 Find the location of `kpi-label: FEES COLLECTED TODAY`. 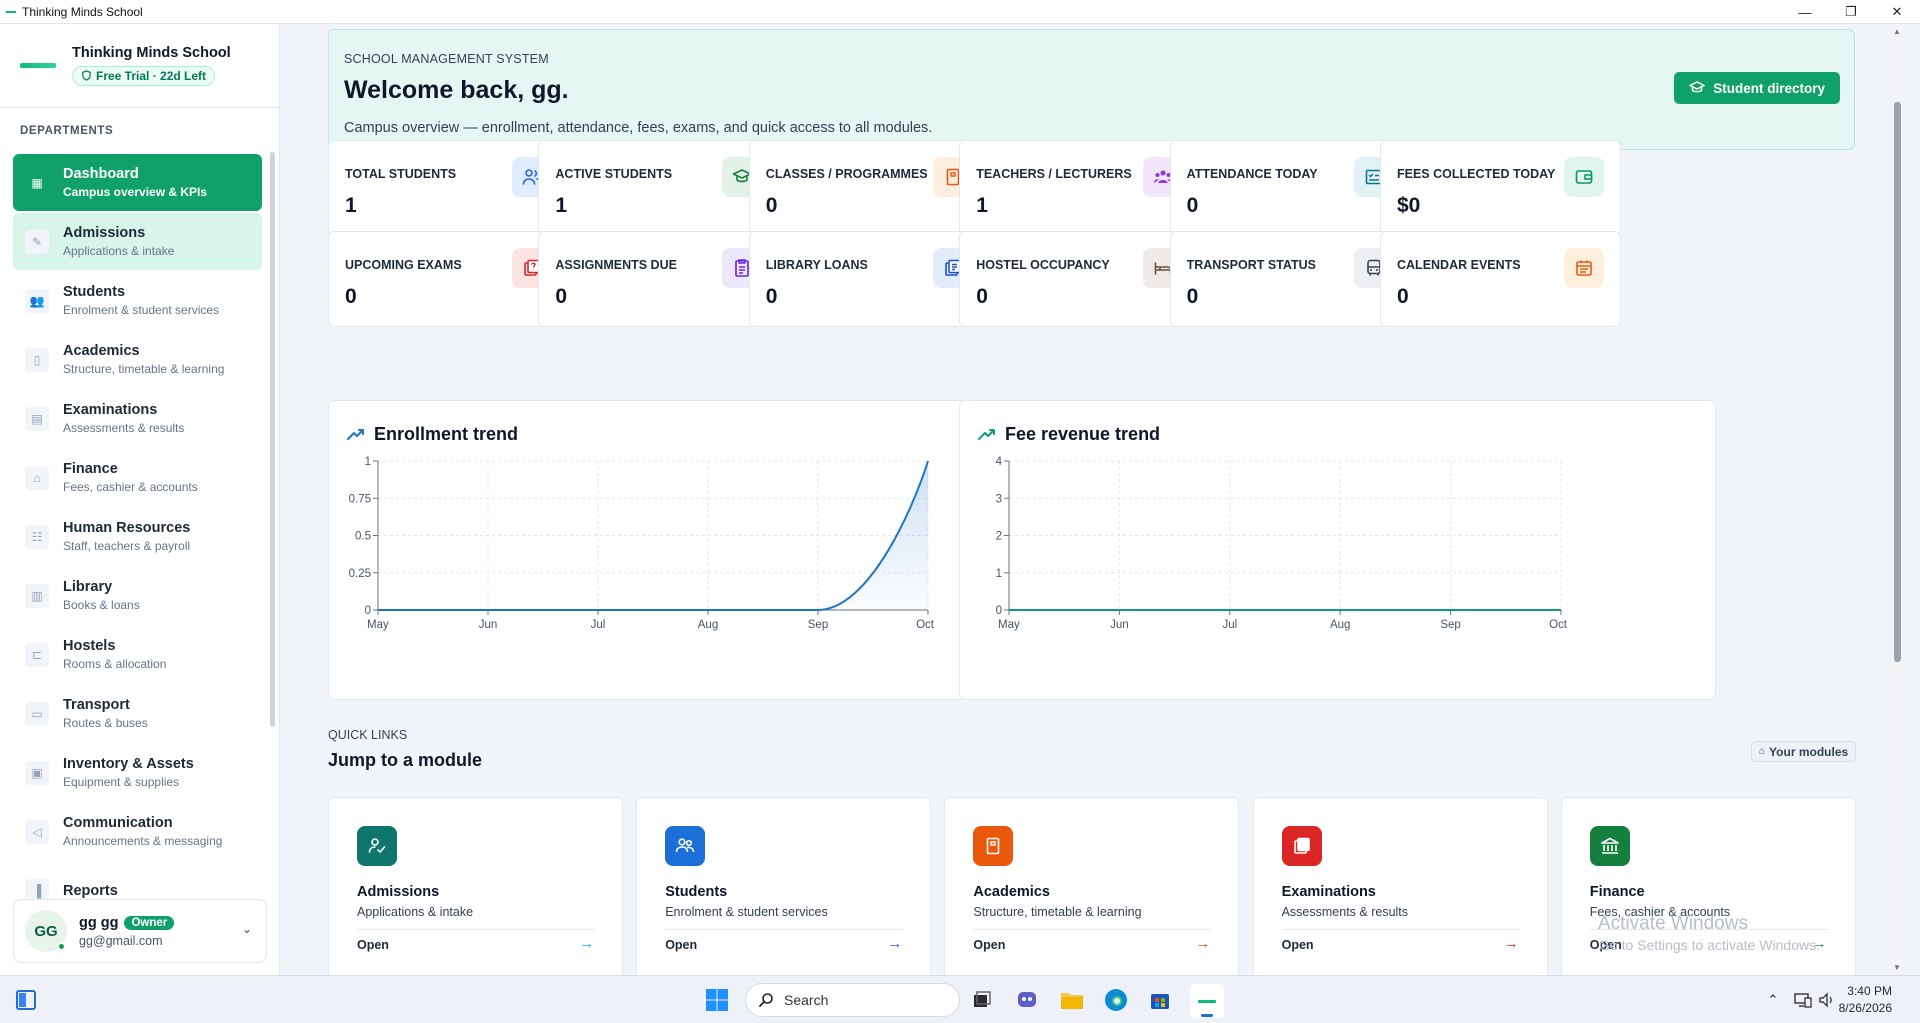

kpi-label: FEES COLLECTED TODAY is located at coordinates (1476, 174).